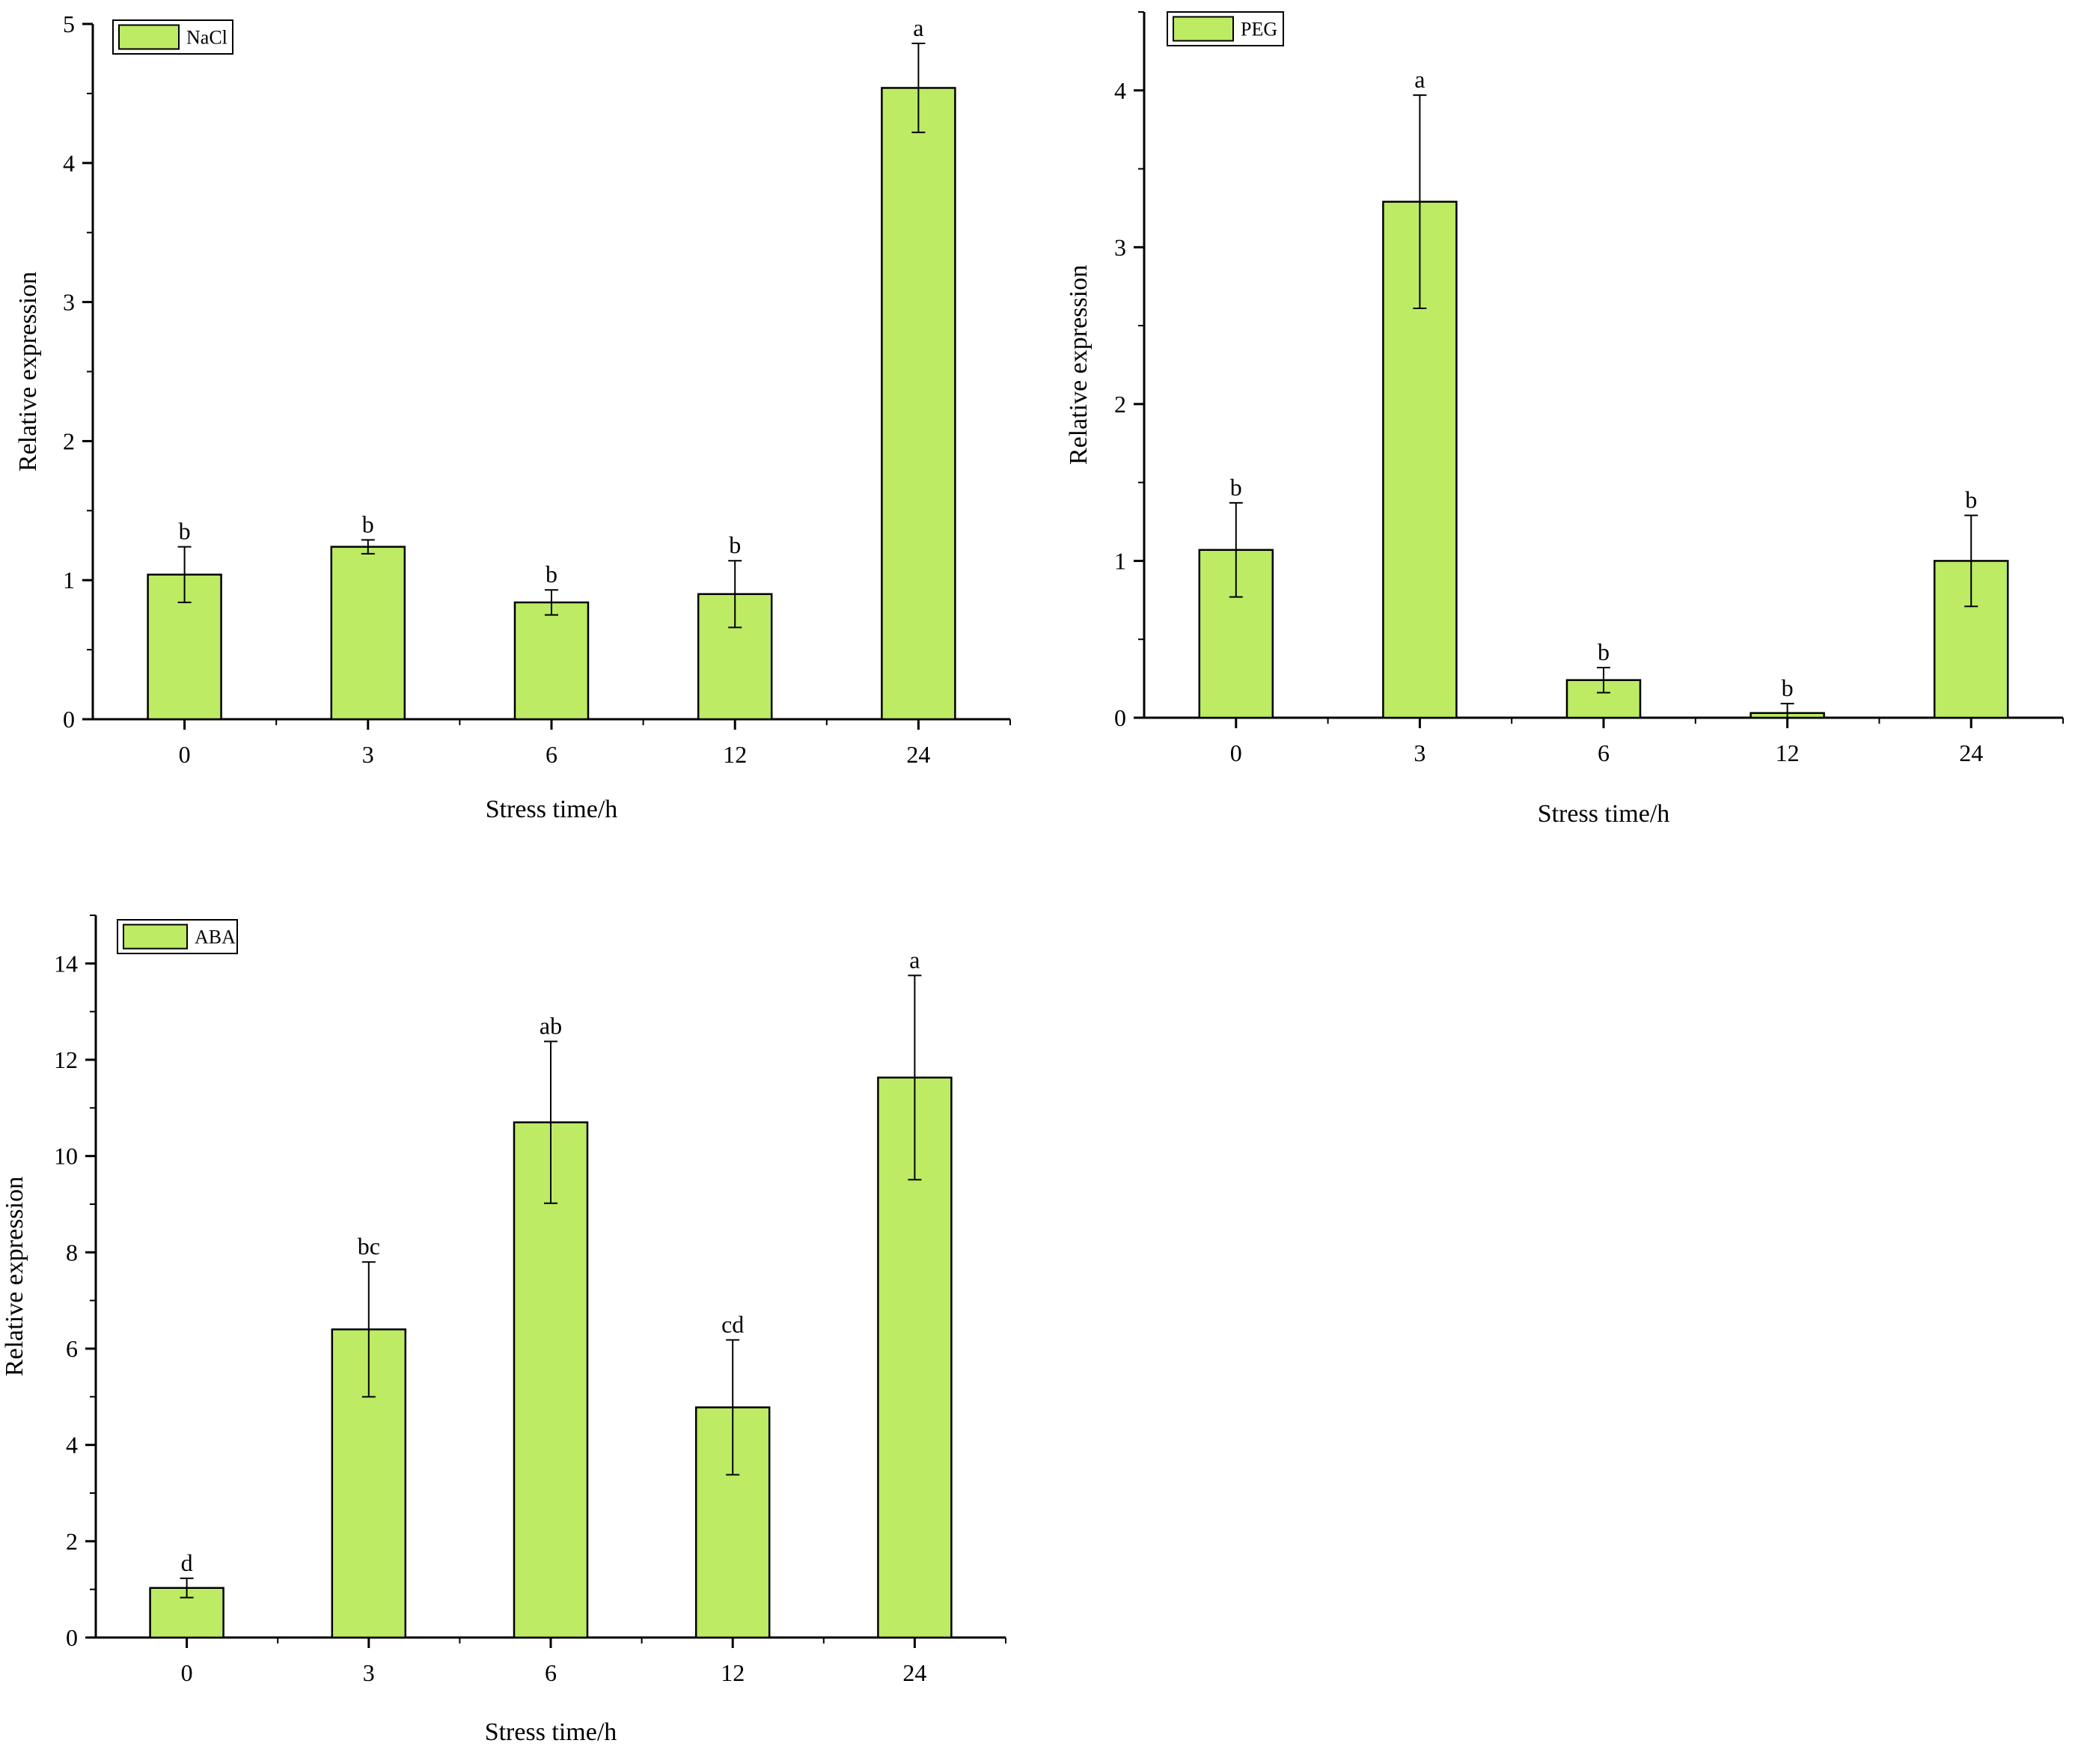  What do you see at coordinates (1259, 29) in the screenshot?
I see `legend-label: PEG` at bounding box center [1259, 29].